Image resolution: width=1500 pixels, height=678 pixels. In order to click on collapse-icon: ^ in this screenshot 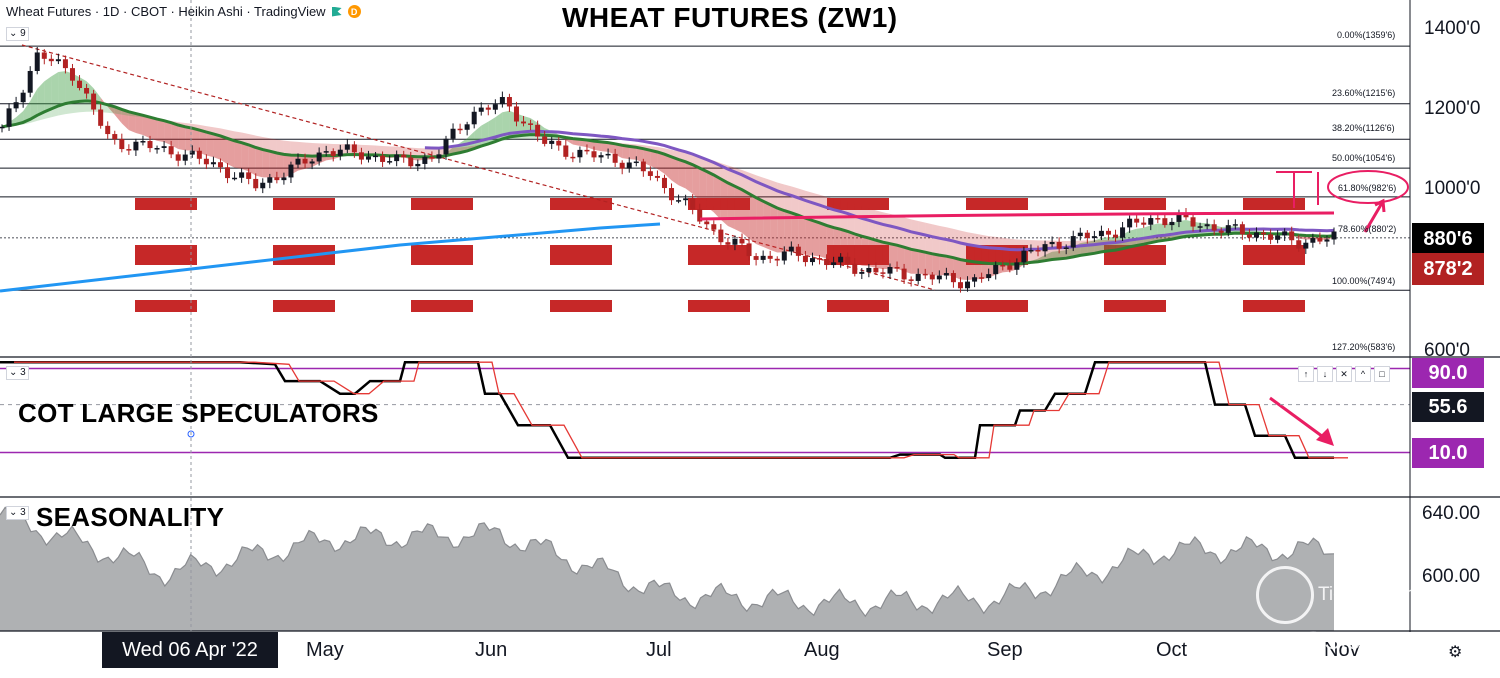, I will do `click(1363, 374)`.